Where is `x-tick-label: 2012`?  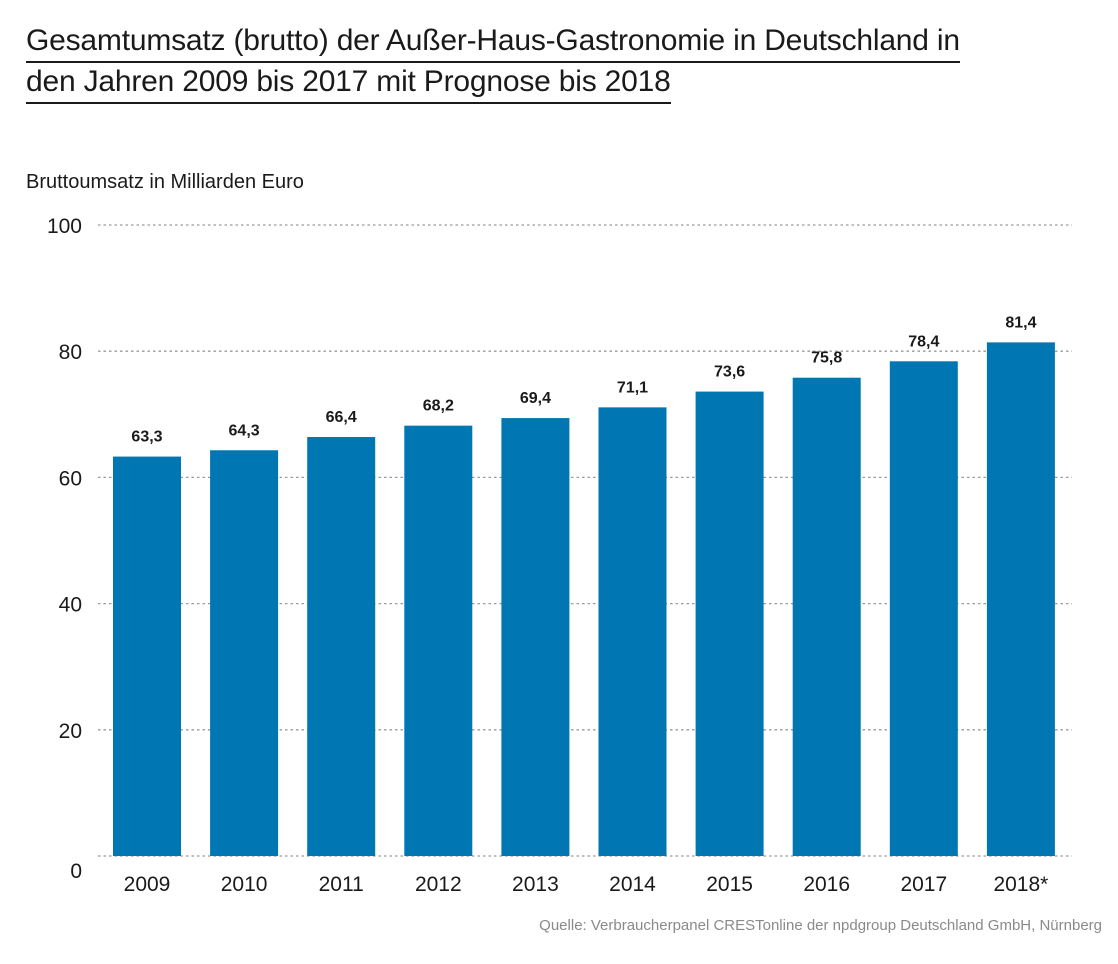
x-tick-label: 2012 is located at coordinates (438, 884).